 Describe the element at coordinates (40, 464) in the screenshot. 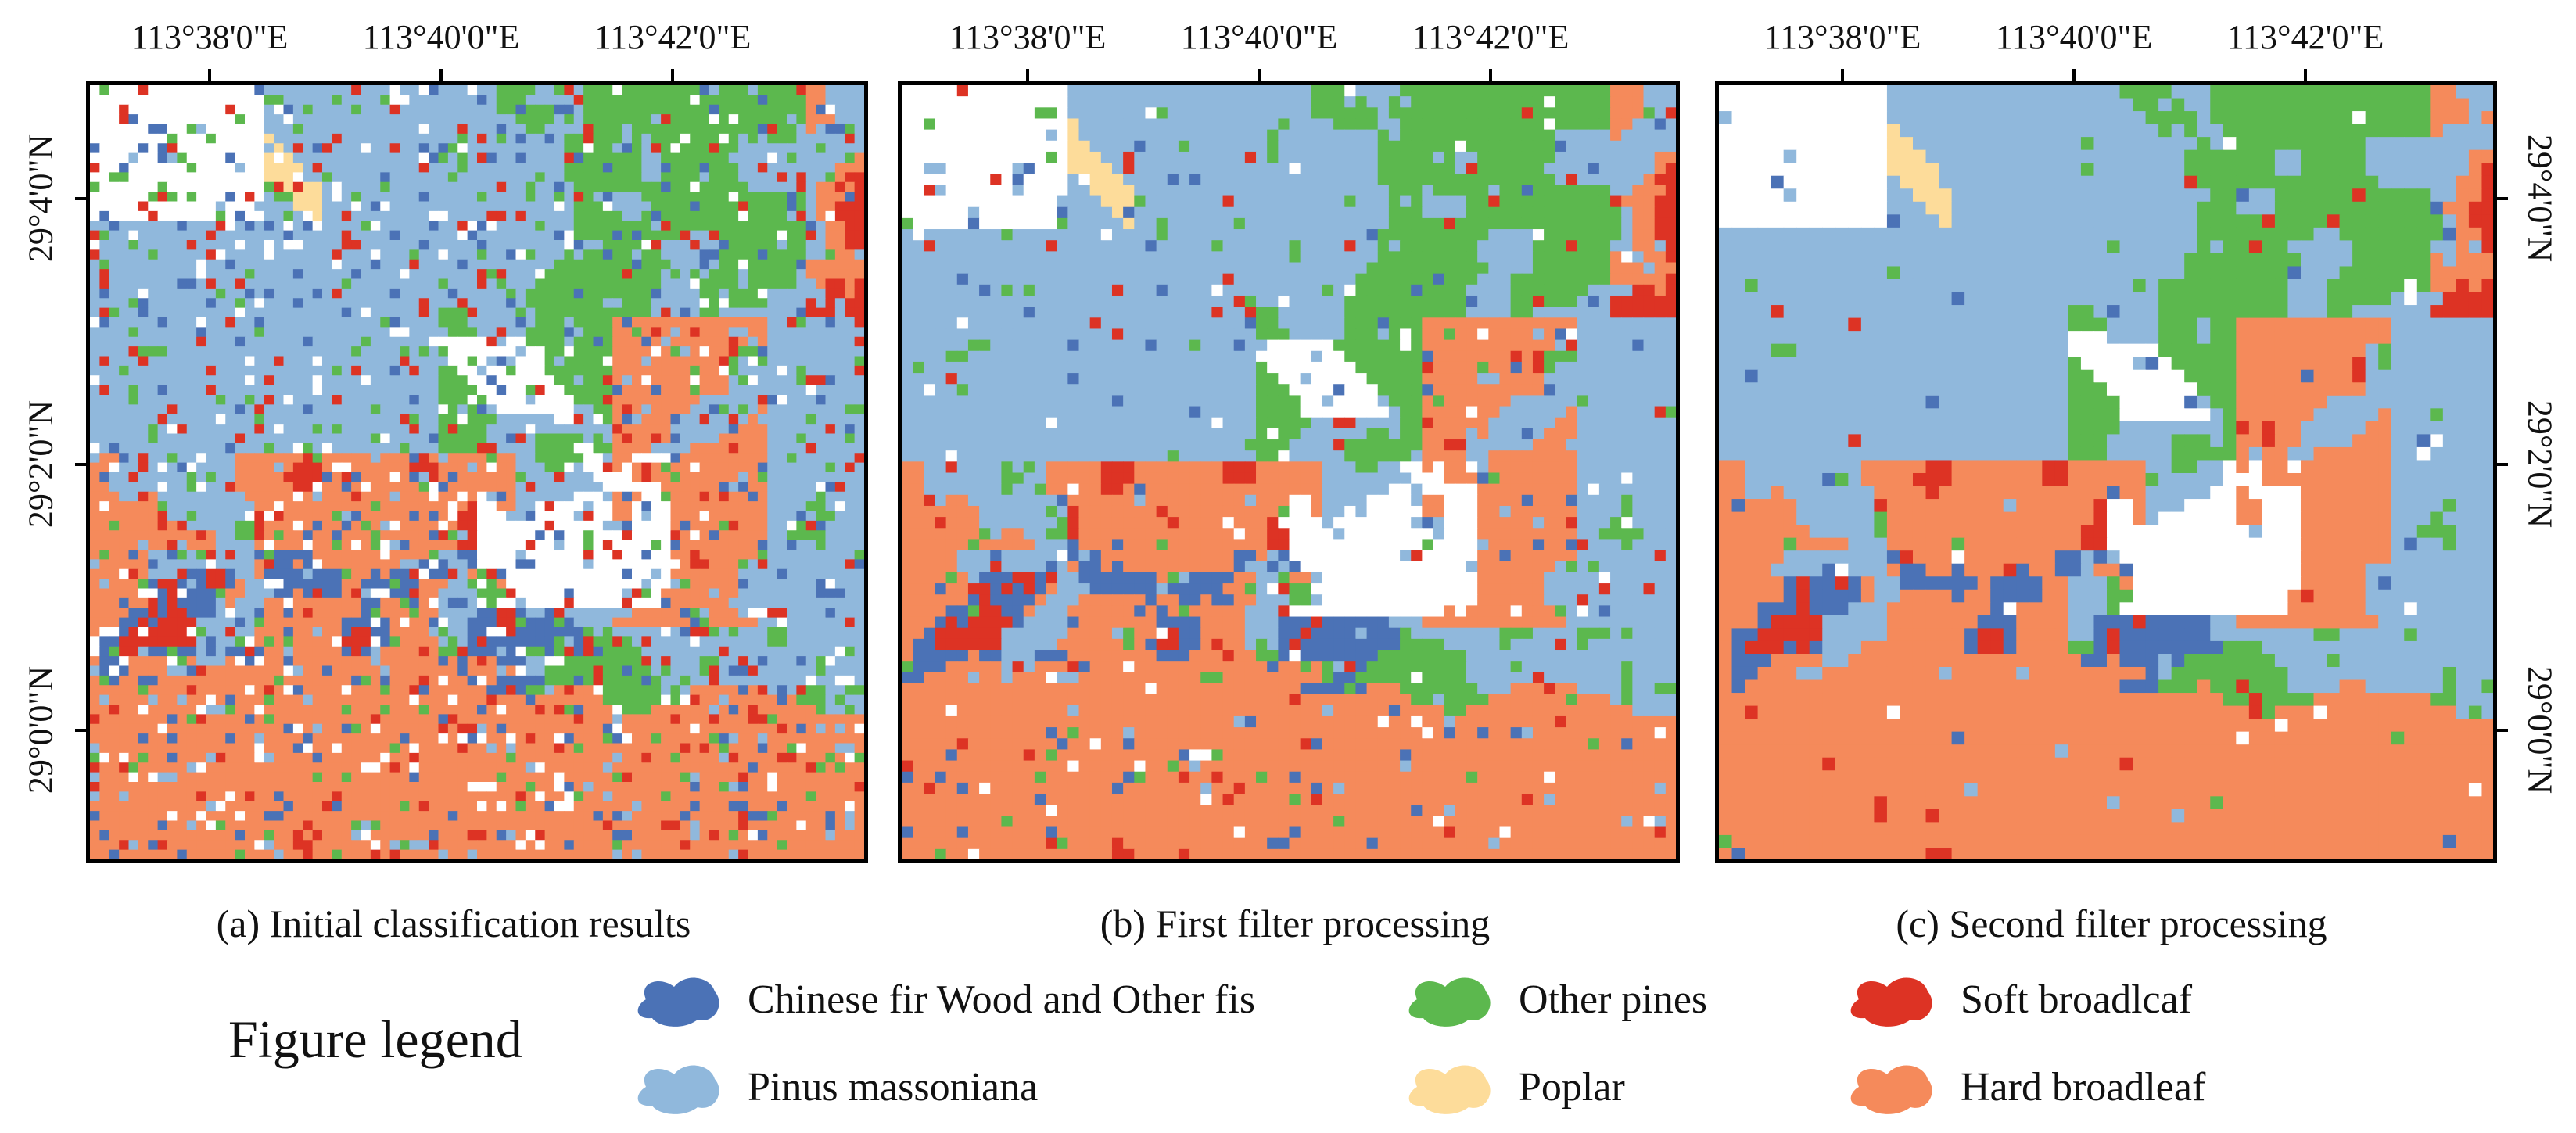

I see `lat-label-left-2: 29°2'0"N` at that location.